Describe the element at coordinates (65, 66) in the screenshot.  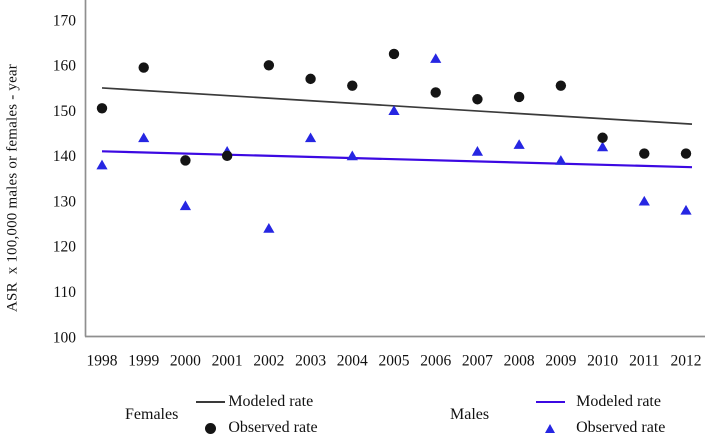
I see `y-tick-label: 160` at that location.